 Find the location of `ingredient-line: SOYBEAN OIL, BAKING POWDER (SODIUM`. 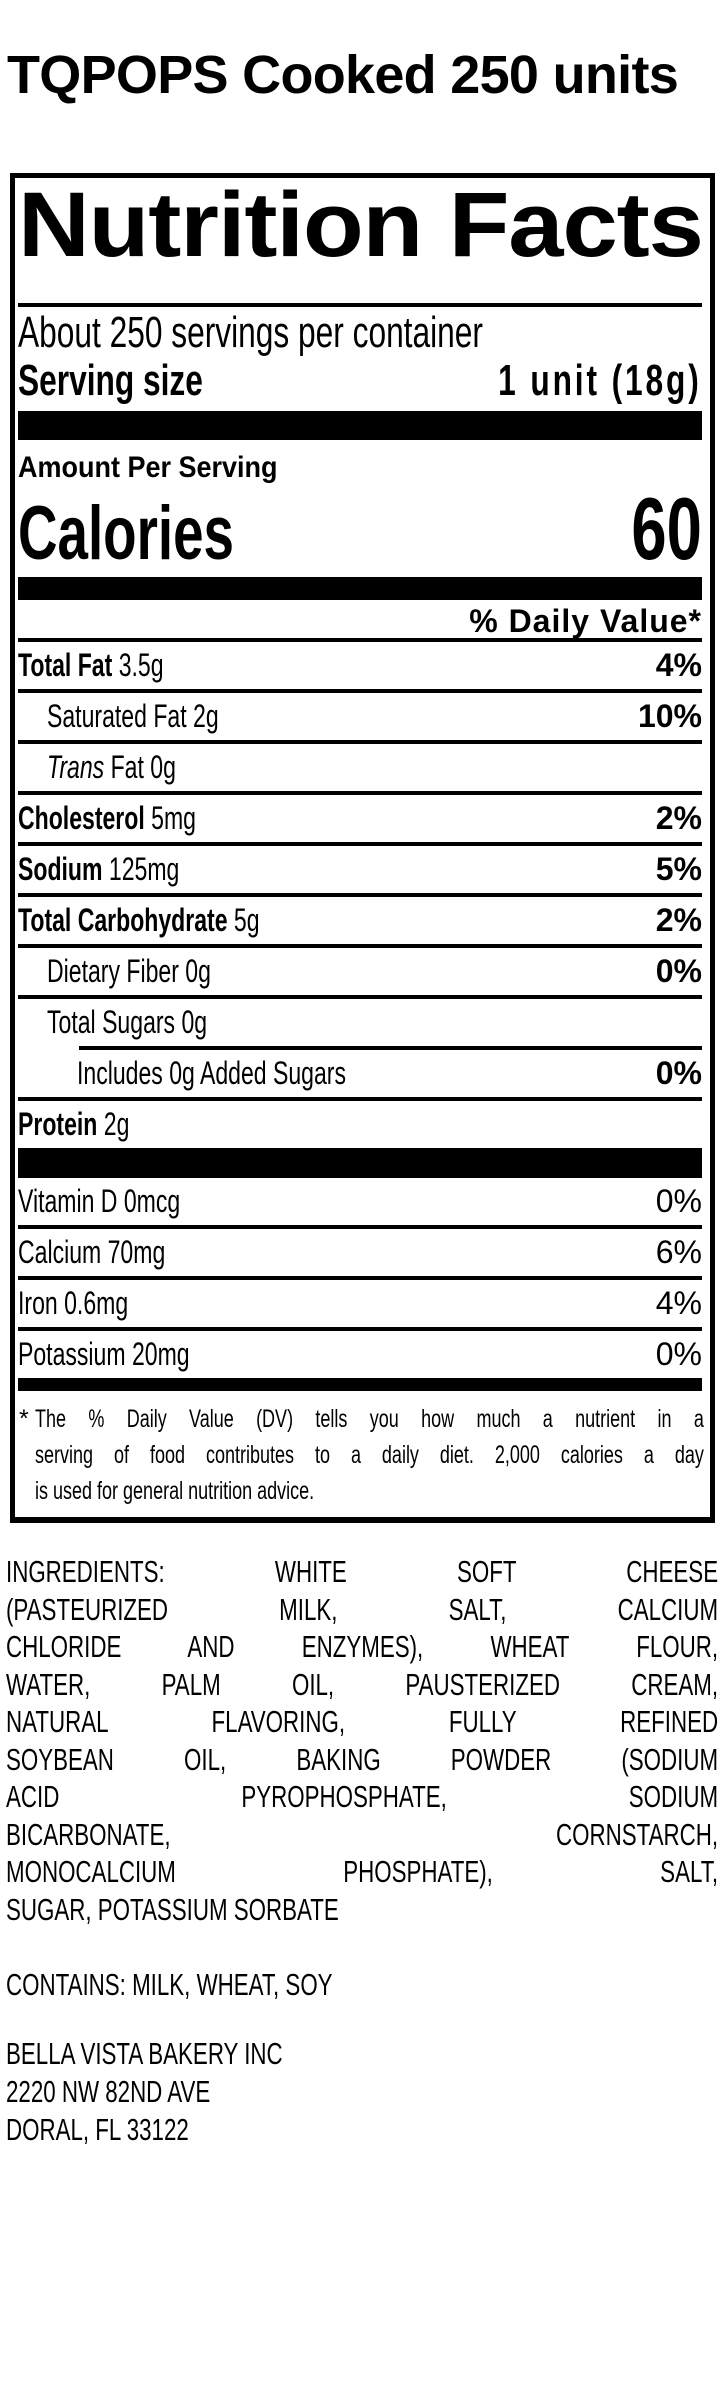

ingredient-line: SOYBEAN OIL, BAKING POWDER (SODIUM is located at coordinates (362, 1759).